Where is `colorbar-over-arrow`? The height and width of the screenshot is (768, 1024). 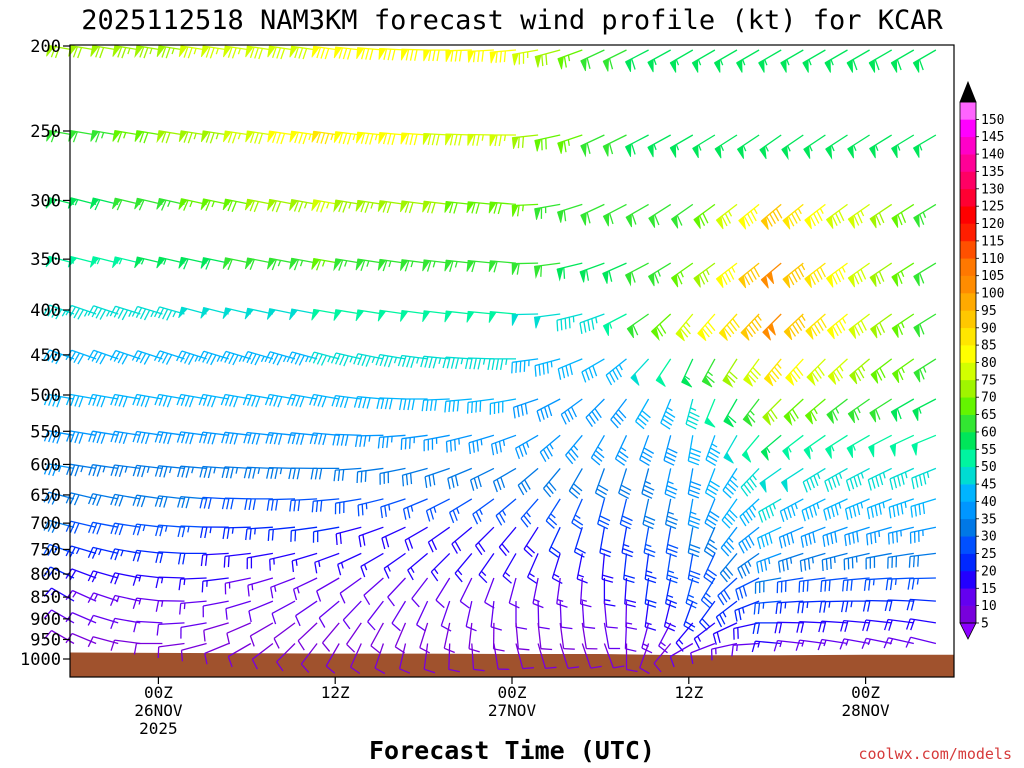
colorbar-over-arrow is located at coordinates (968, 91).